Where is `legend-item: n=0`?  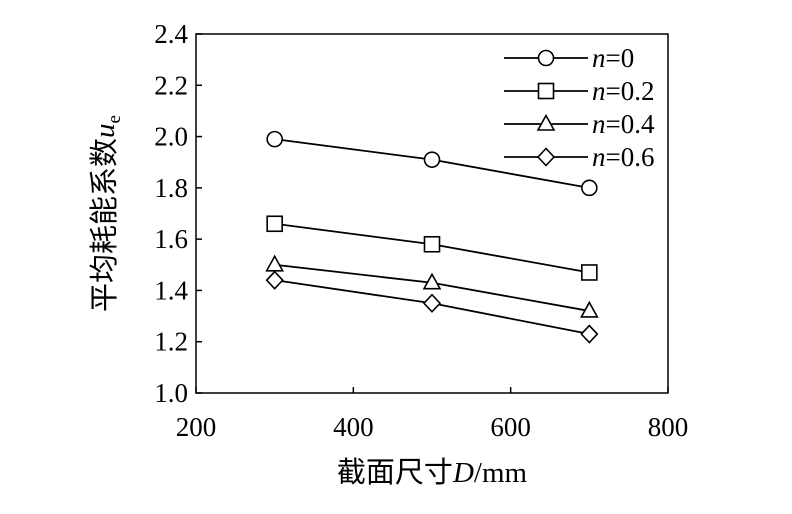
legend-item: n=0 is located at coordinates (569, 58).